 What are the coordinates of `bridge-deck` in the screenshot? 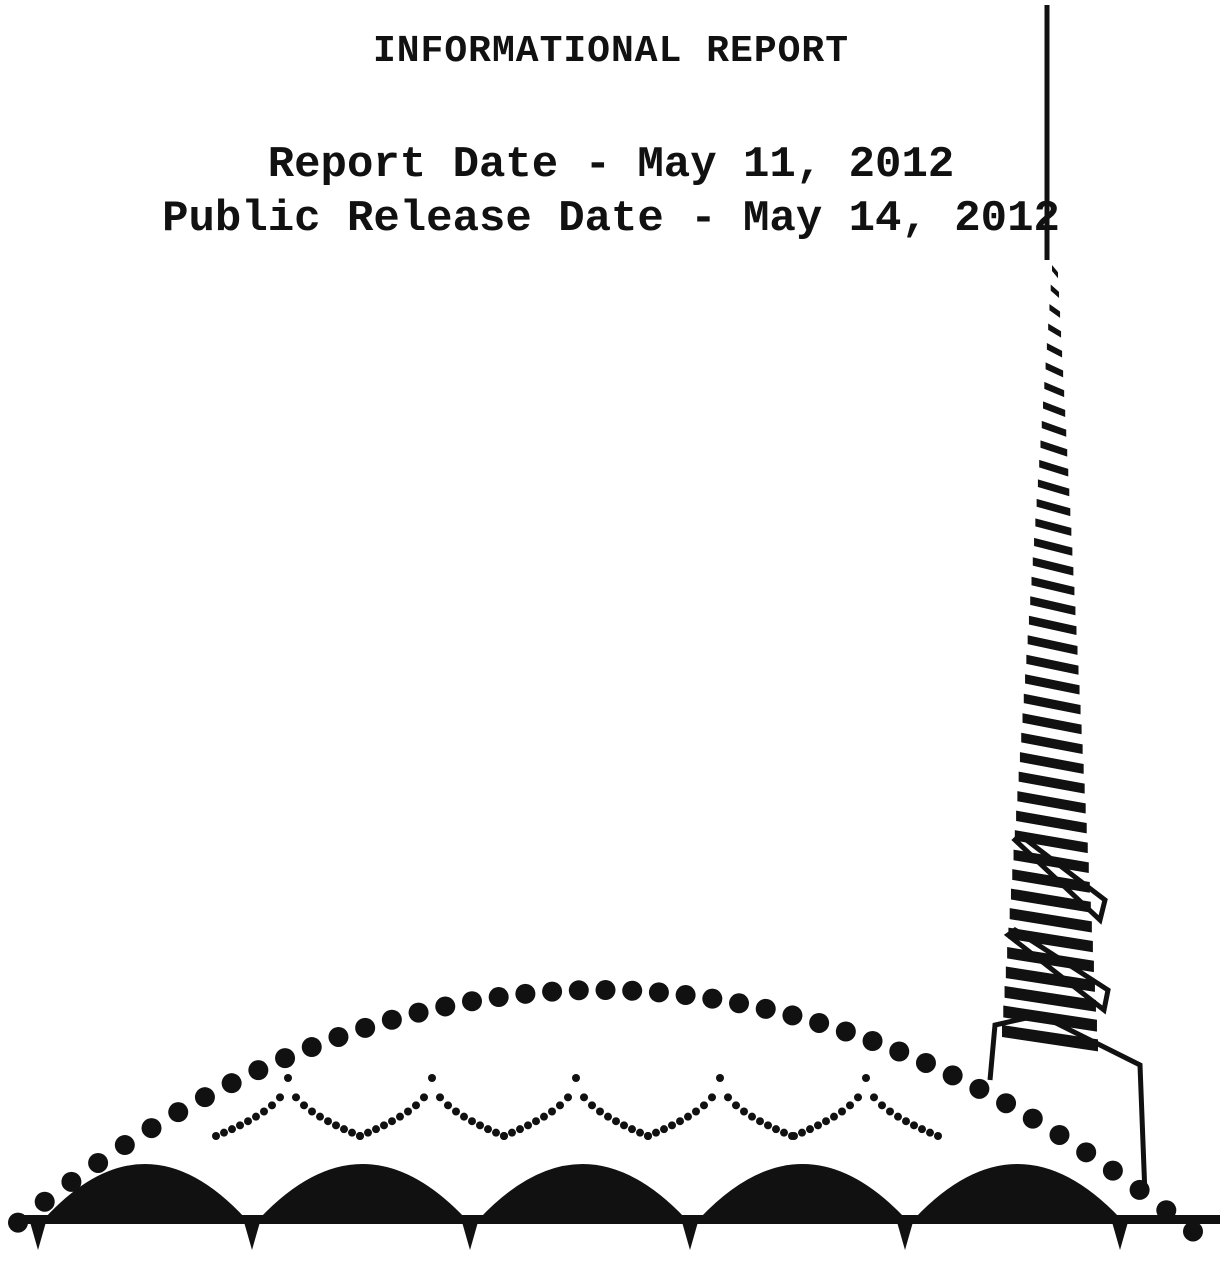 It's located at (620, 1219).